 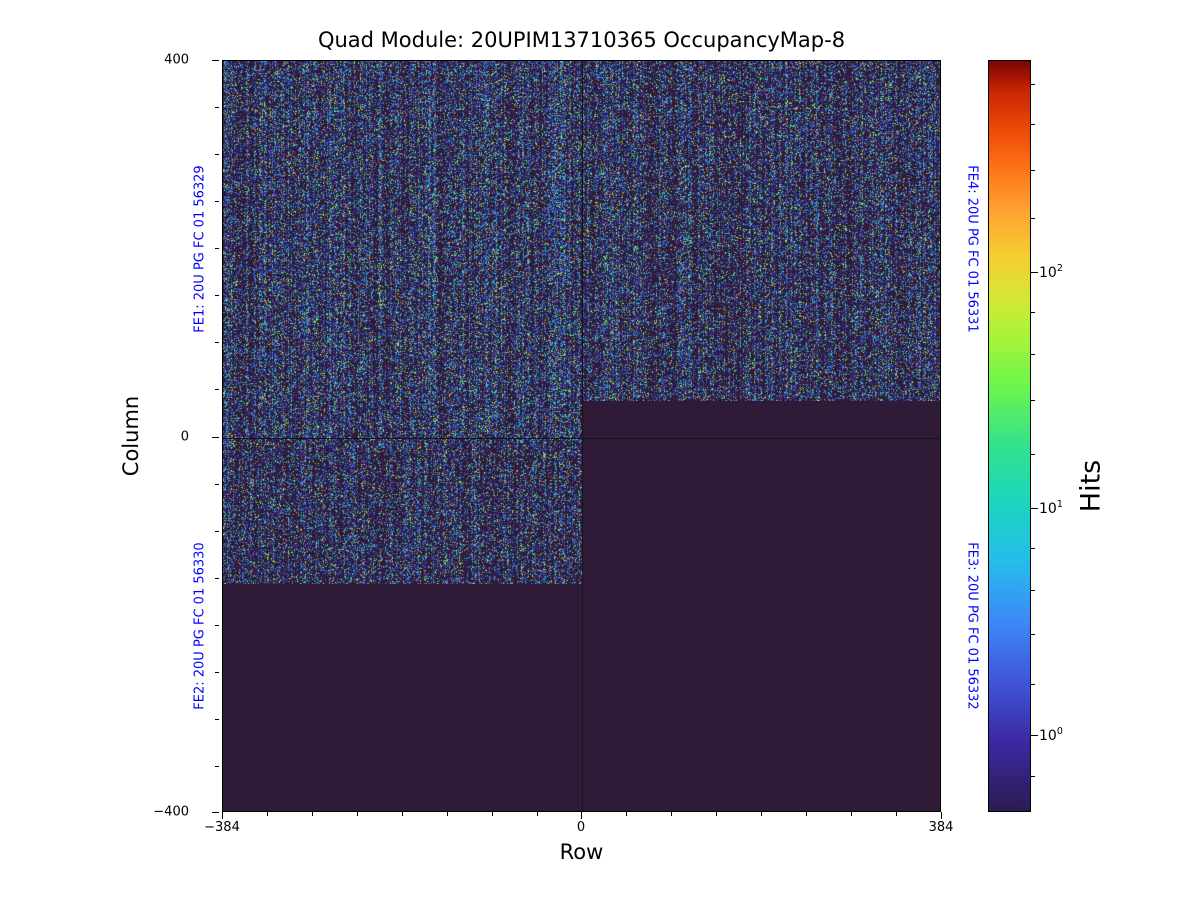 What do you see at coordinates (131, 436) in the screenshot?
I see `y-axis-label: Column` at bounding box center [131, 436].